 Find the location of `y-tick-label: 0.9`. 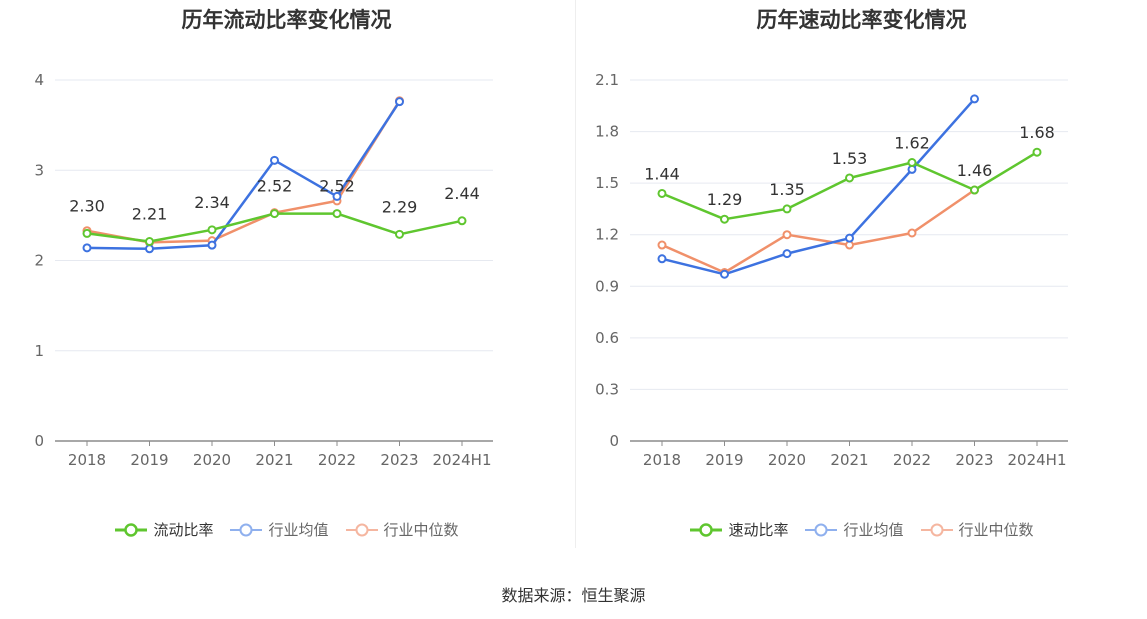

y-tick-label: 0.9 is located at coordinates (607, 286).